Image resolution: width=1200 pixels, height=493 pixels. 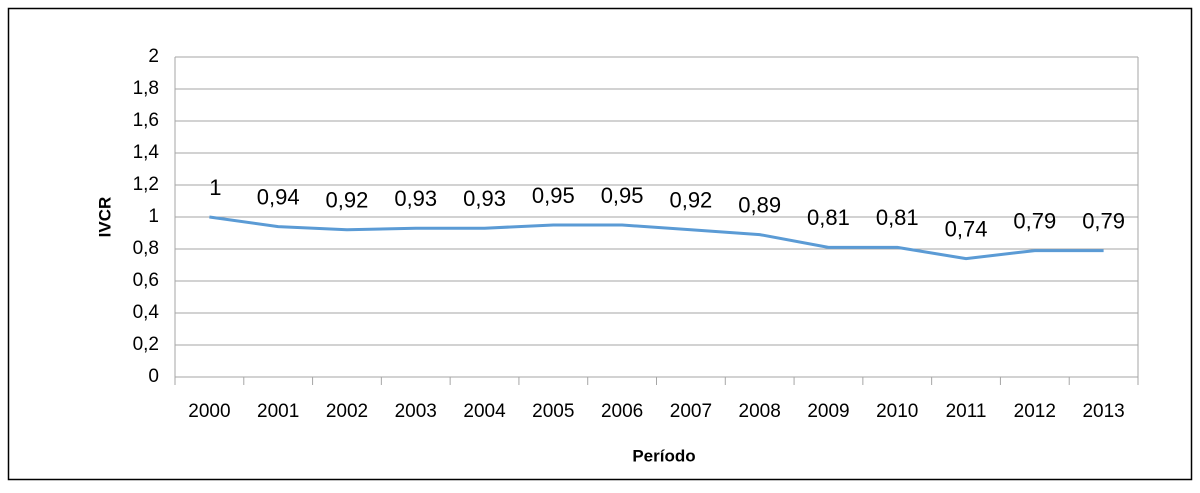 I want to click on line, so click(x=656, y=238).